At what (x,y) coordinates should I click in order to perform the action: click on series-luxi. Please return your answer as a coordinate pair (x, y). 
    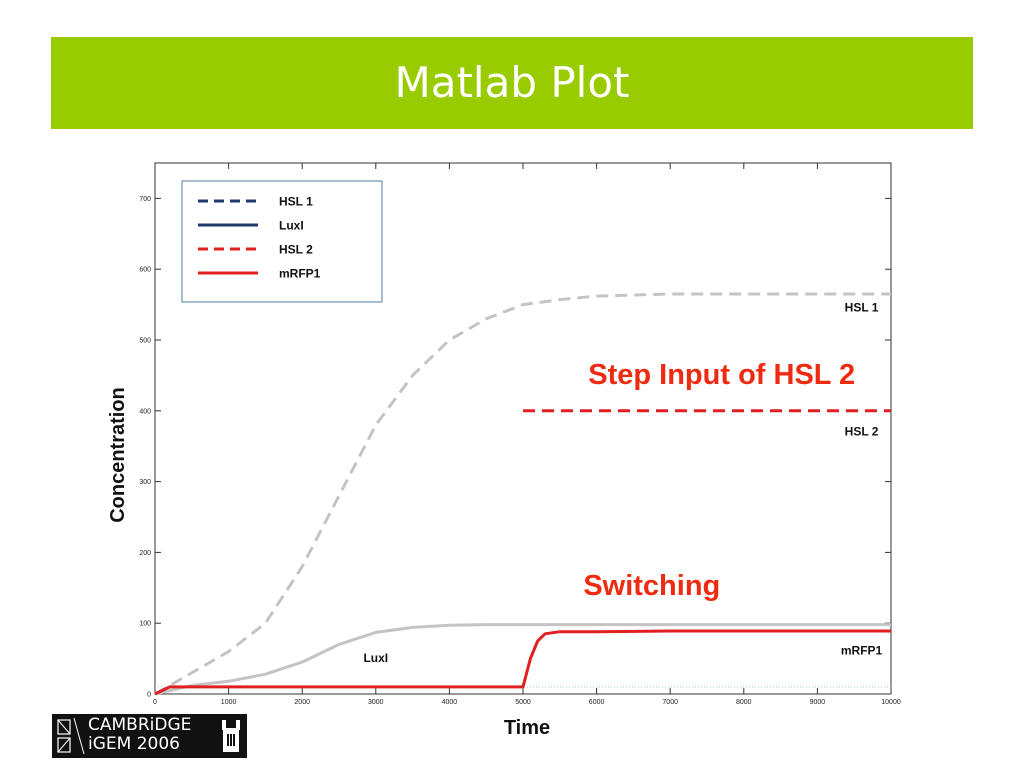
    Looking at the image, I should click on (522, 659).